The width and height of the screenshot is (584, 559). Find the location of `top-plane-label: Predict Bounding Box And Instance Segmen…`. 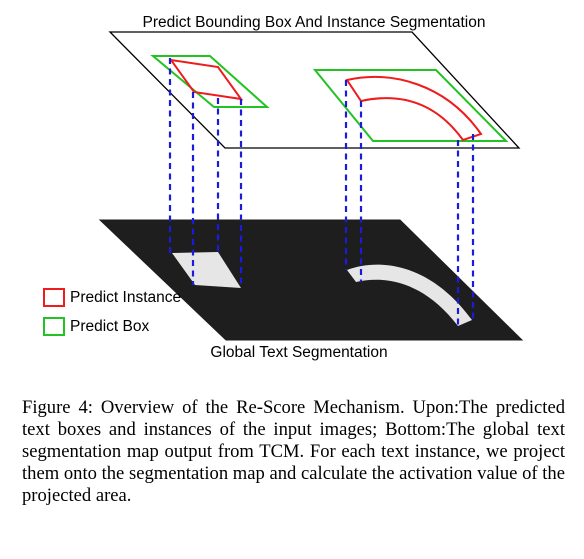

top-plane-label: Predict Bounding Box And Instance Segmen… is located at coordinates (314, 22).